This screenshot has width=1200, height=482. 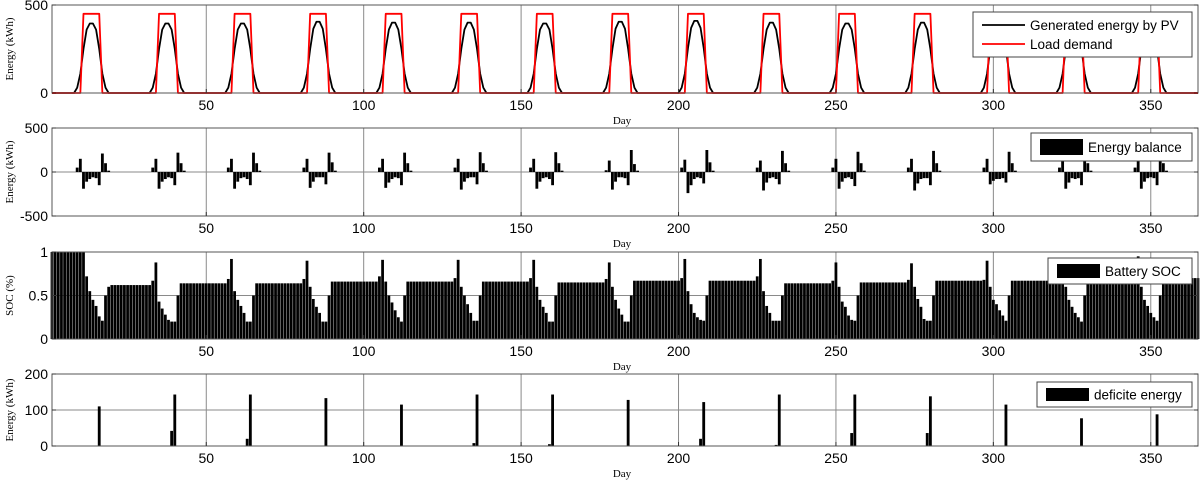 What do you see at coordinates (521, 458) in the screenshot?
I see `x-tick-label: 150` at bounding box center [521, 458].